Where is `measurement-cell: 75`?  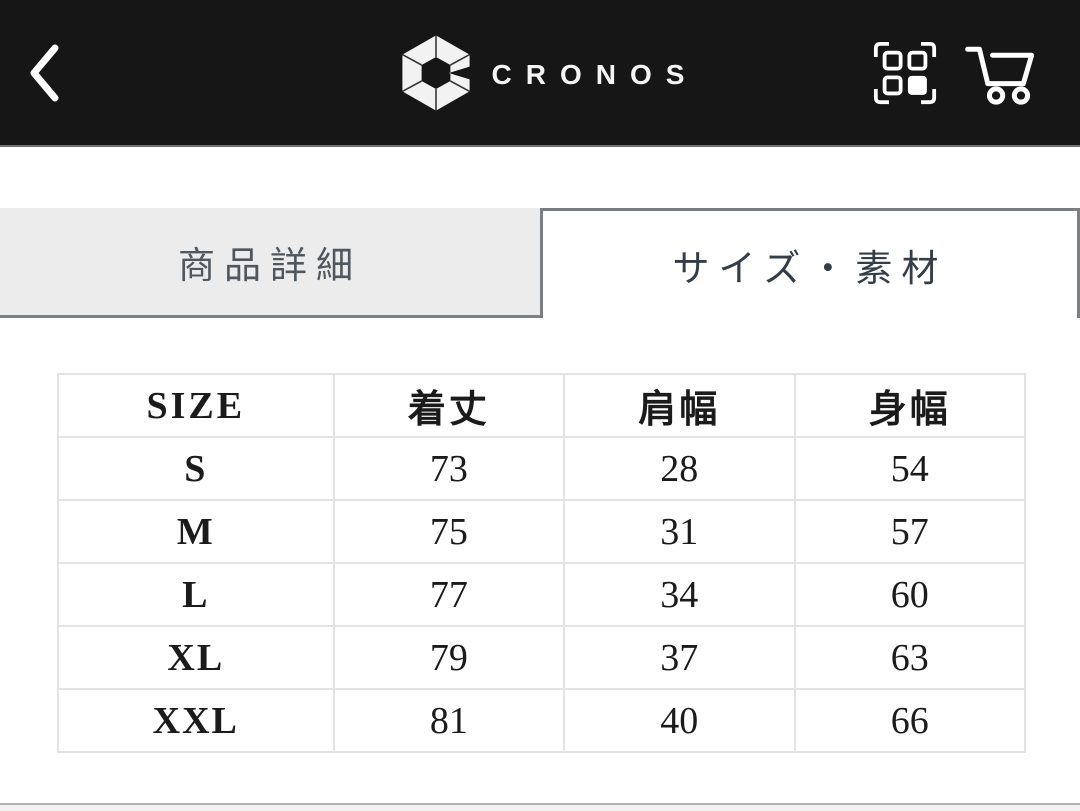 measurement-cell: 75 is located at coordinates (449, 531).